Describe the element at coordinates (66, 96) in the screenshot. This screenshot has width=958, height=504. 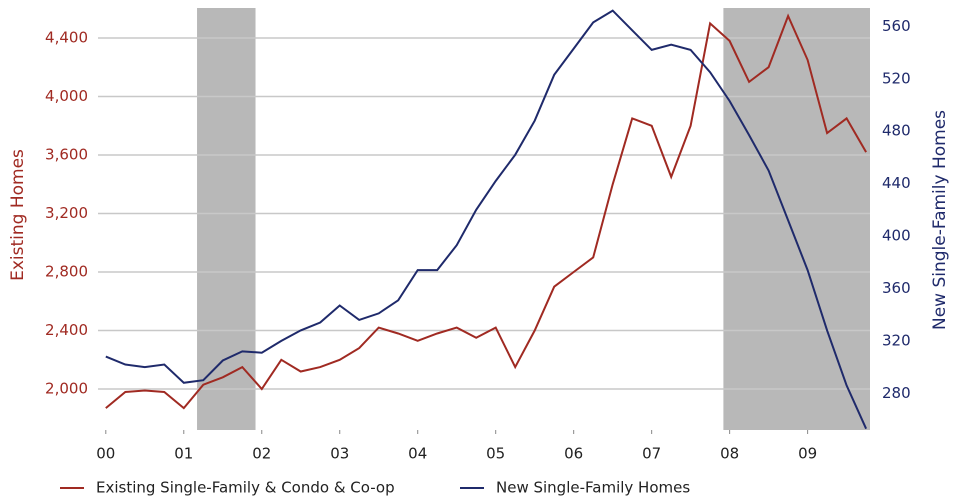
I see `y-tick-label: 4,000` at that location.